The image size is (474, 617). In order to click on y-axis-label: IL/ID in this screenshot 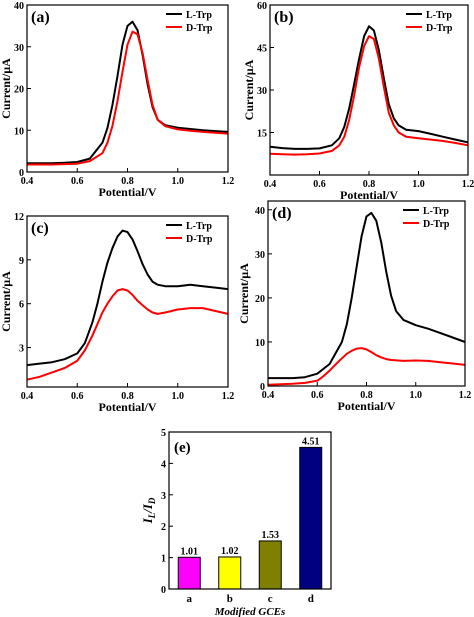, I will do `click(148, 510)`.